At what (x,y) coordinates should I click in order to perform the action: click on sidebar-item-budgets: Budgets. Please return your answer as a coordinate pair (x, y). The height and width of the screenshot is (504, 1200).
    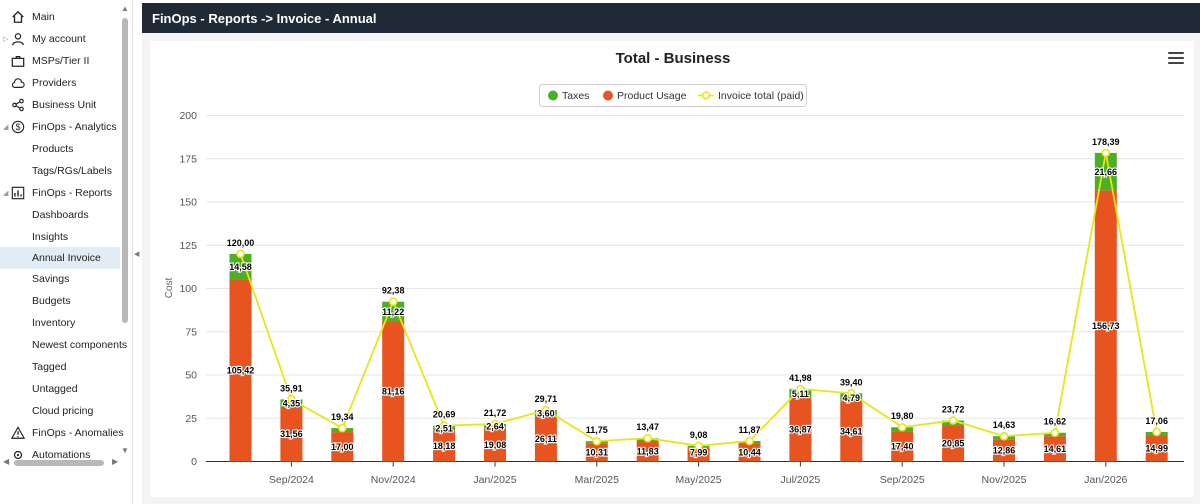
    Looking at the image, I should click on (60, 301).